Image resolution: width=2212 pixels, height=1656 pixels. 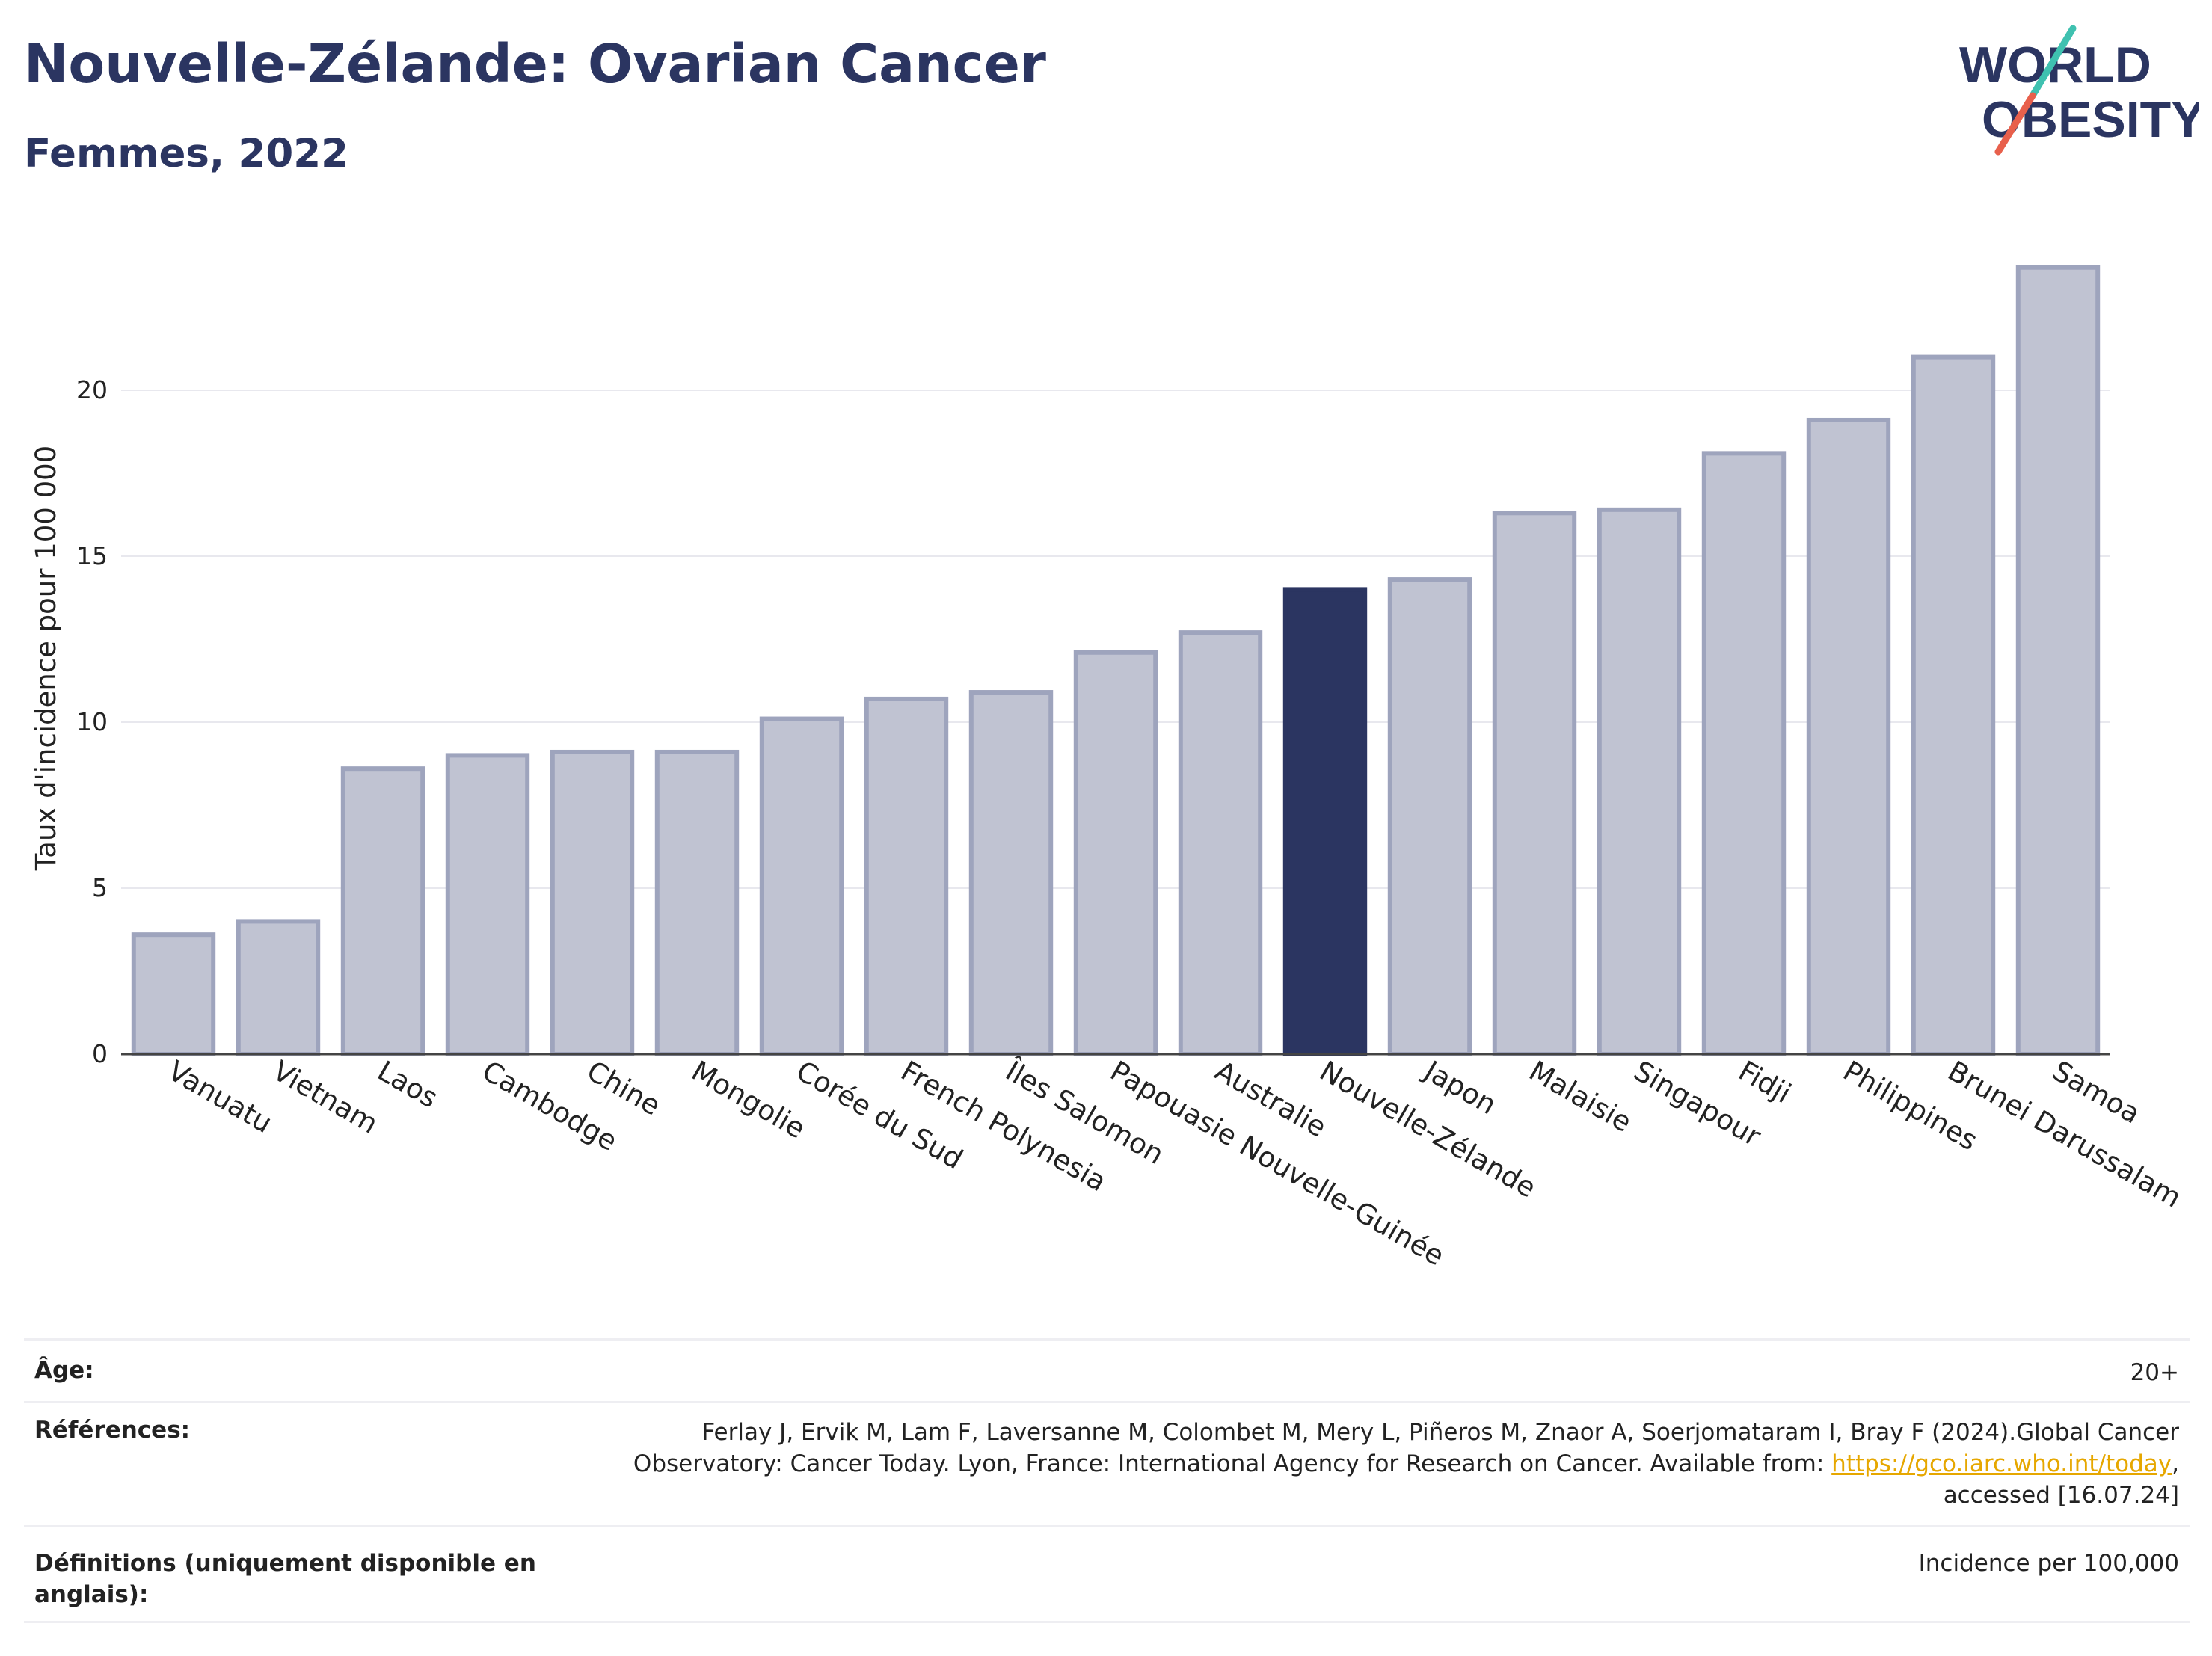 I want to click on page-title: Nouvelle-Zélande: Ovarian Cancer, so click(x=535, y=64).